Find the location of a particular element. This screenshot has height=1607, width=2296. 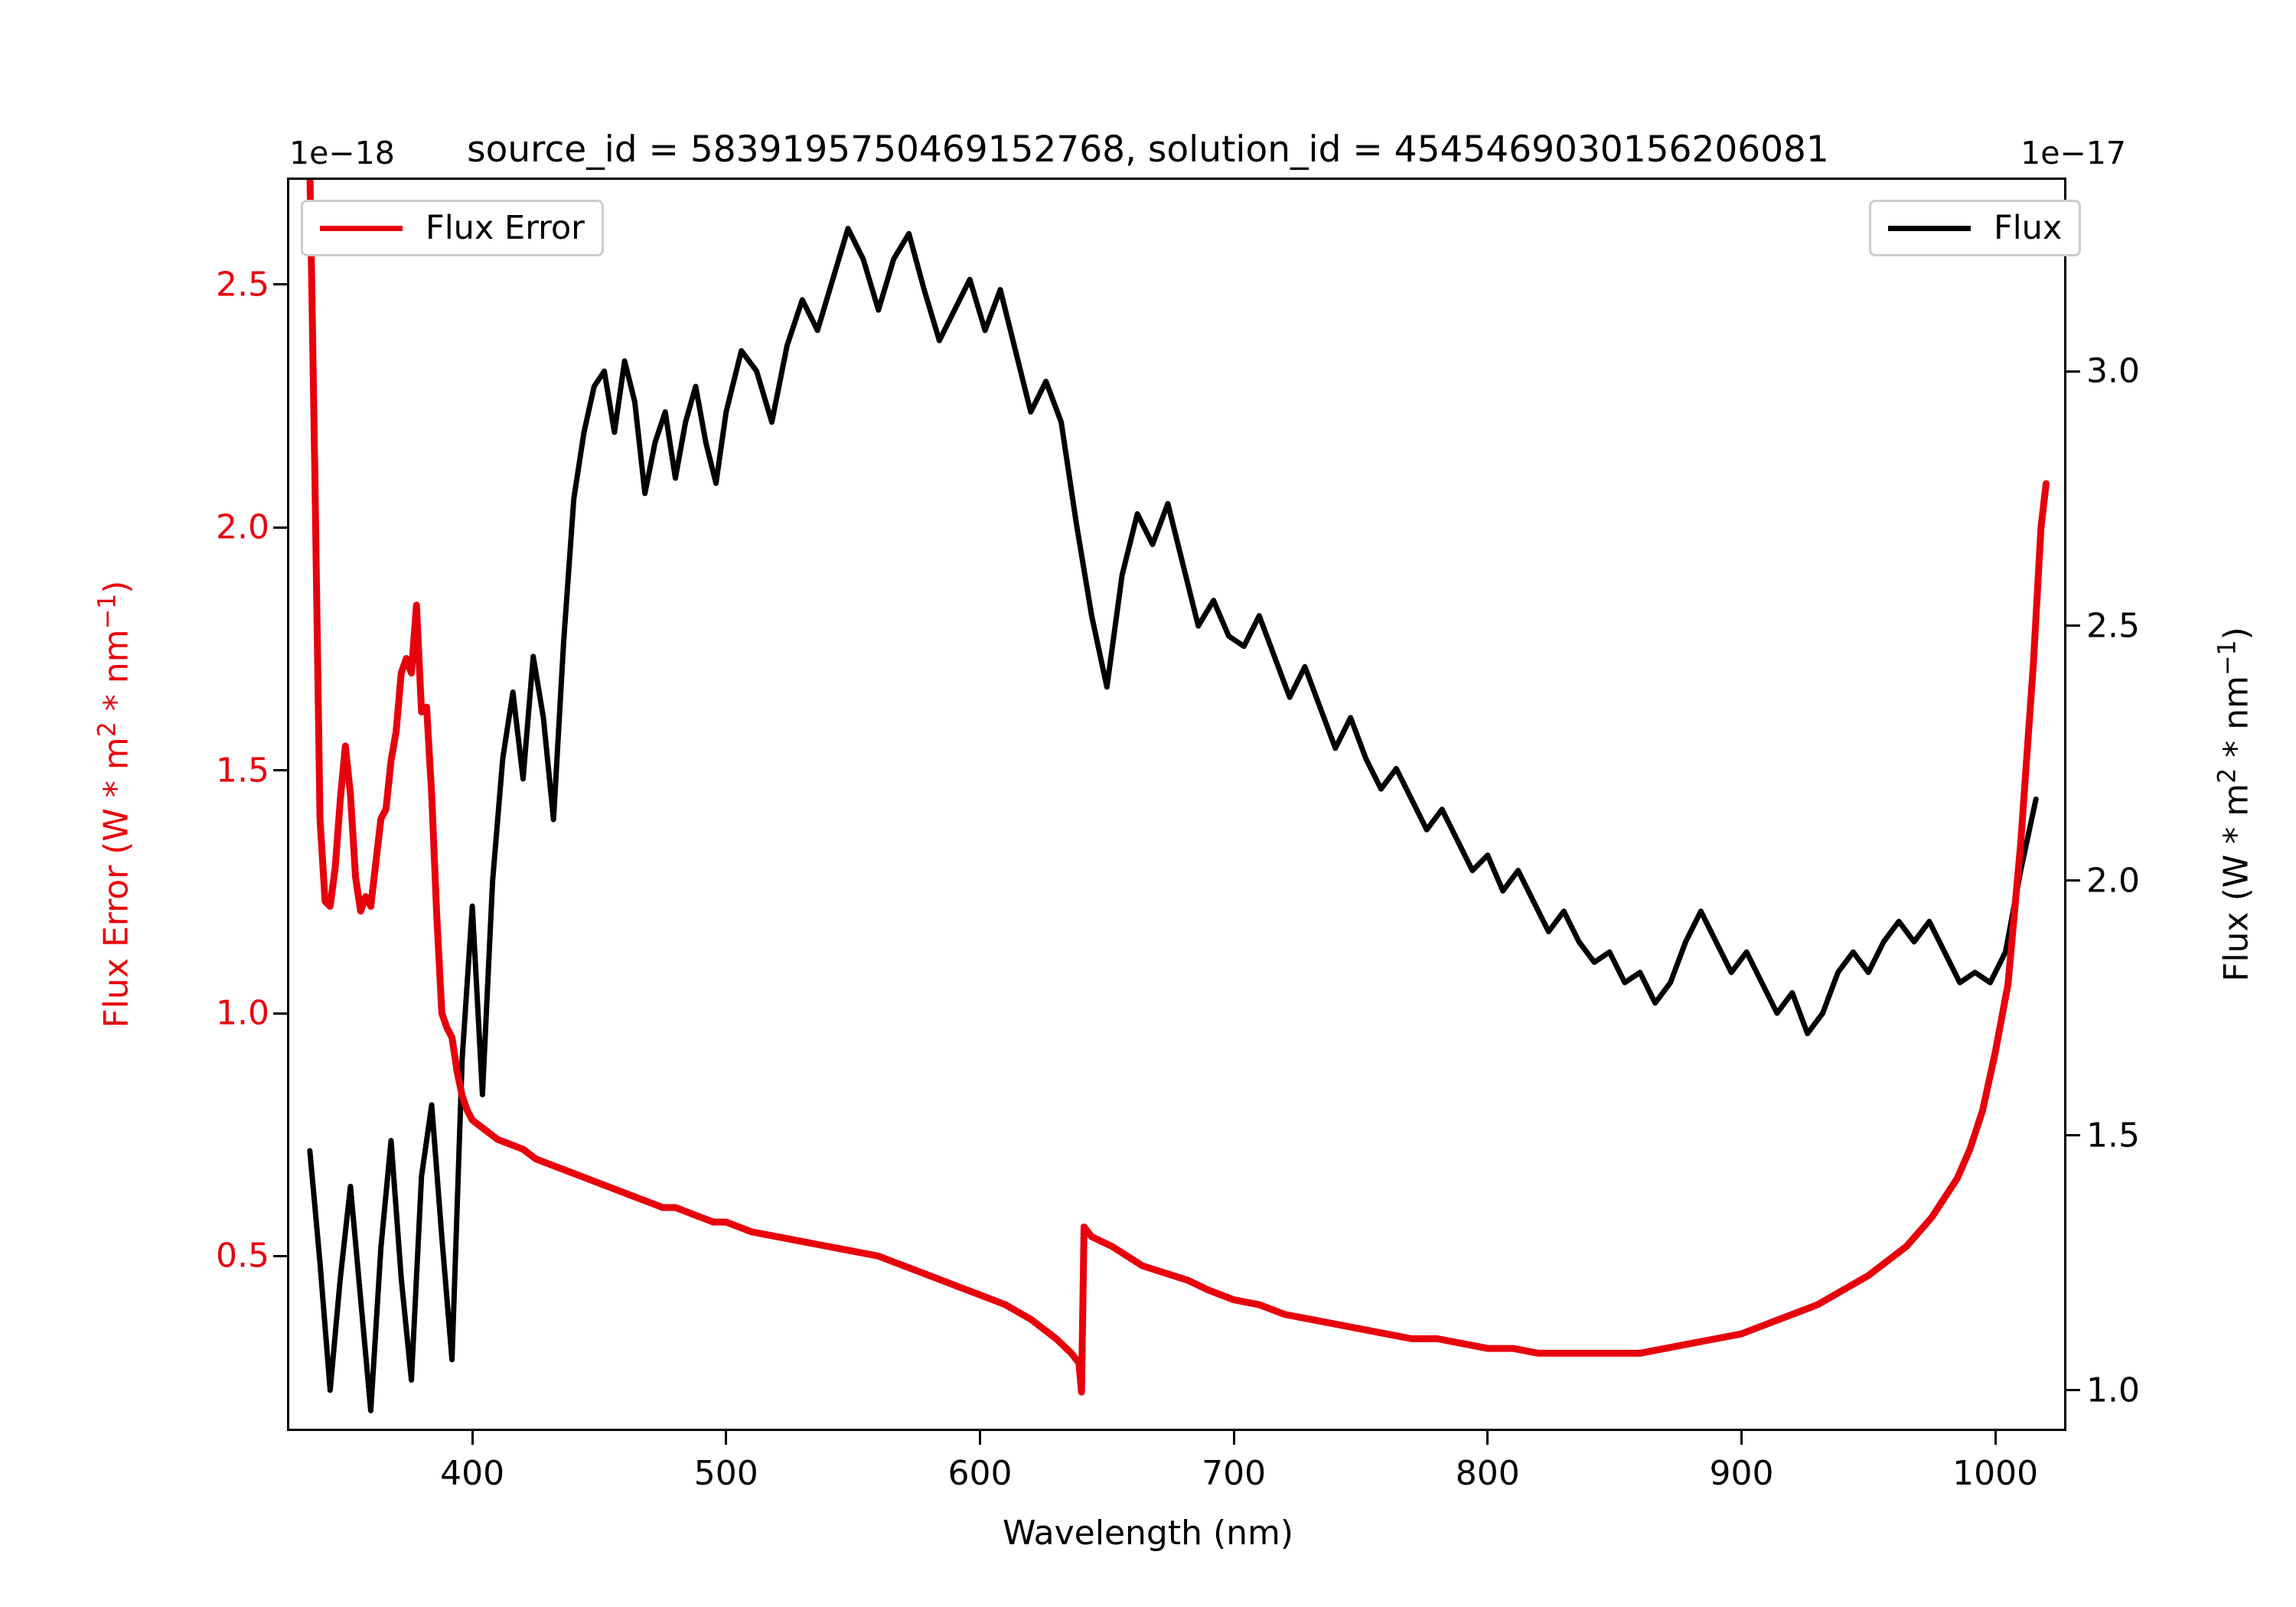

x-tick-label: 600 is located at coordinates (980, 1473).